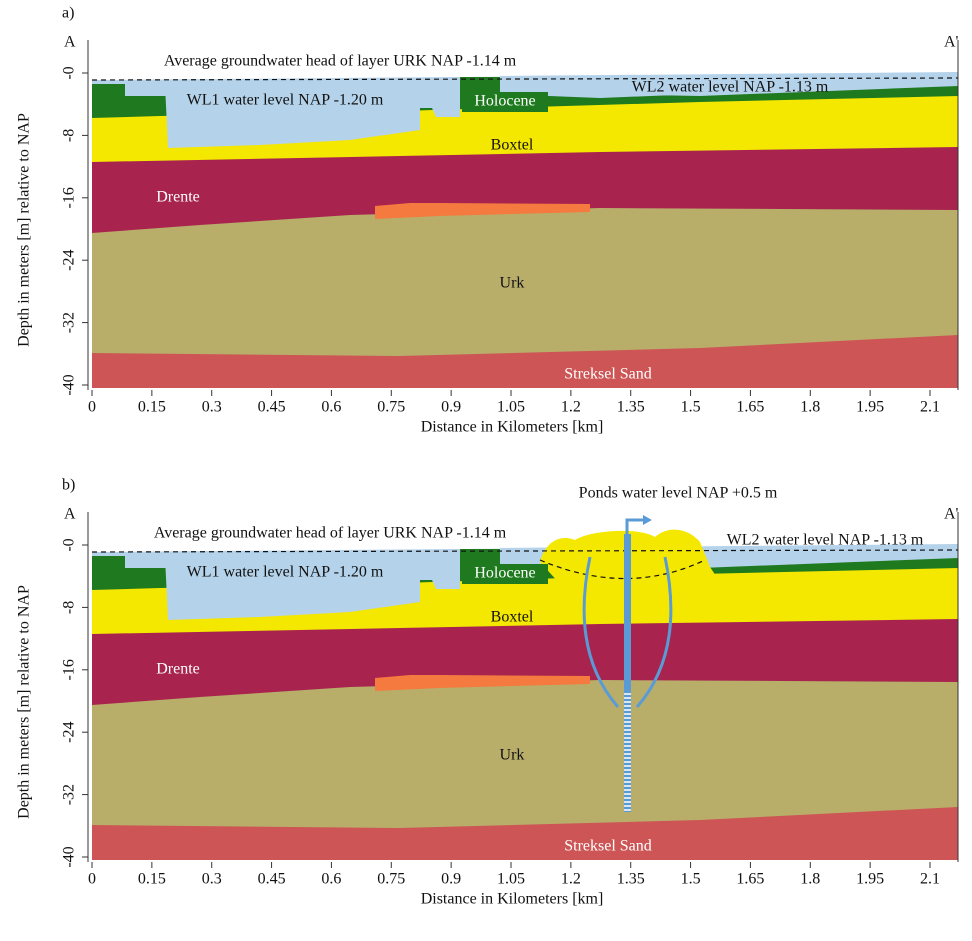 The image size is (972, 941). I want to click on well-pipe, so click(627, 613).